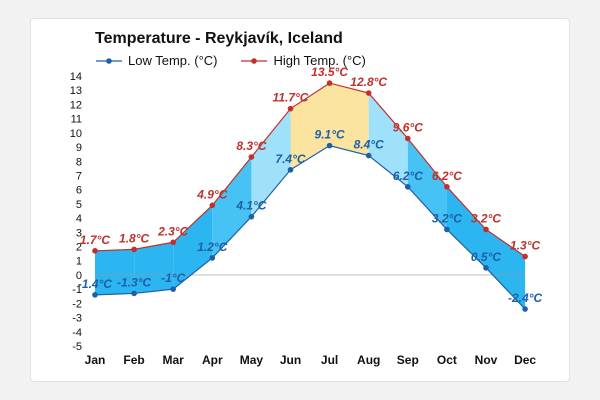 The image size is (600, 400). I want to click on y-tick-label: -2, so click(77, 304).